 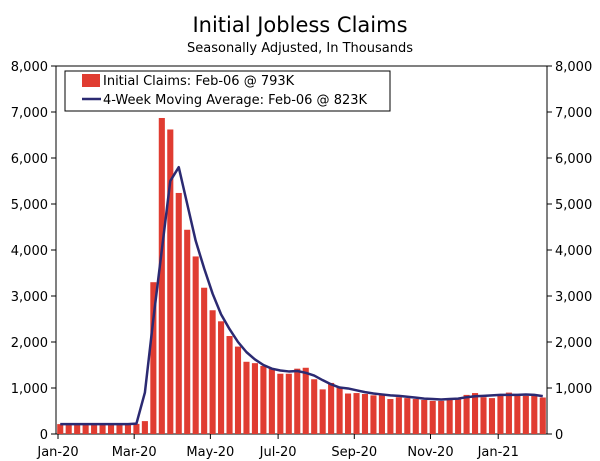 What do you see at coordinates (573, 343) in the screenshot?
I see `y-tick-label-right-2: 2,000` at bounding box center [573, 343].